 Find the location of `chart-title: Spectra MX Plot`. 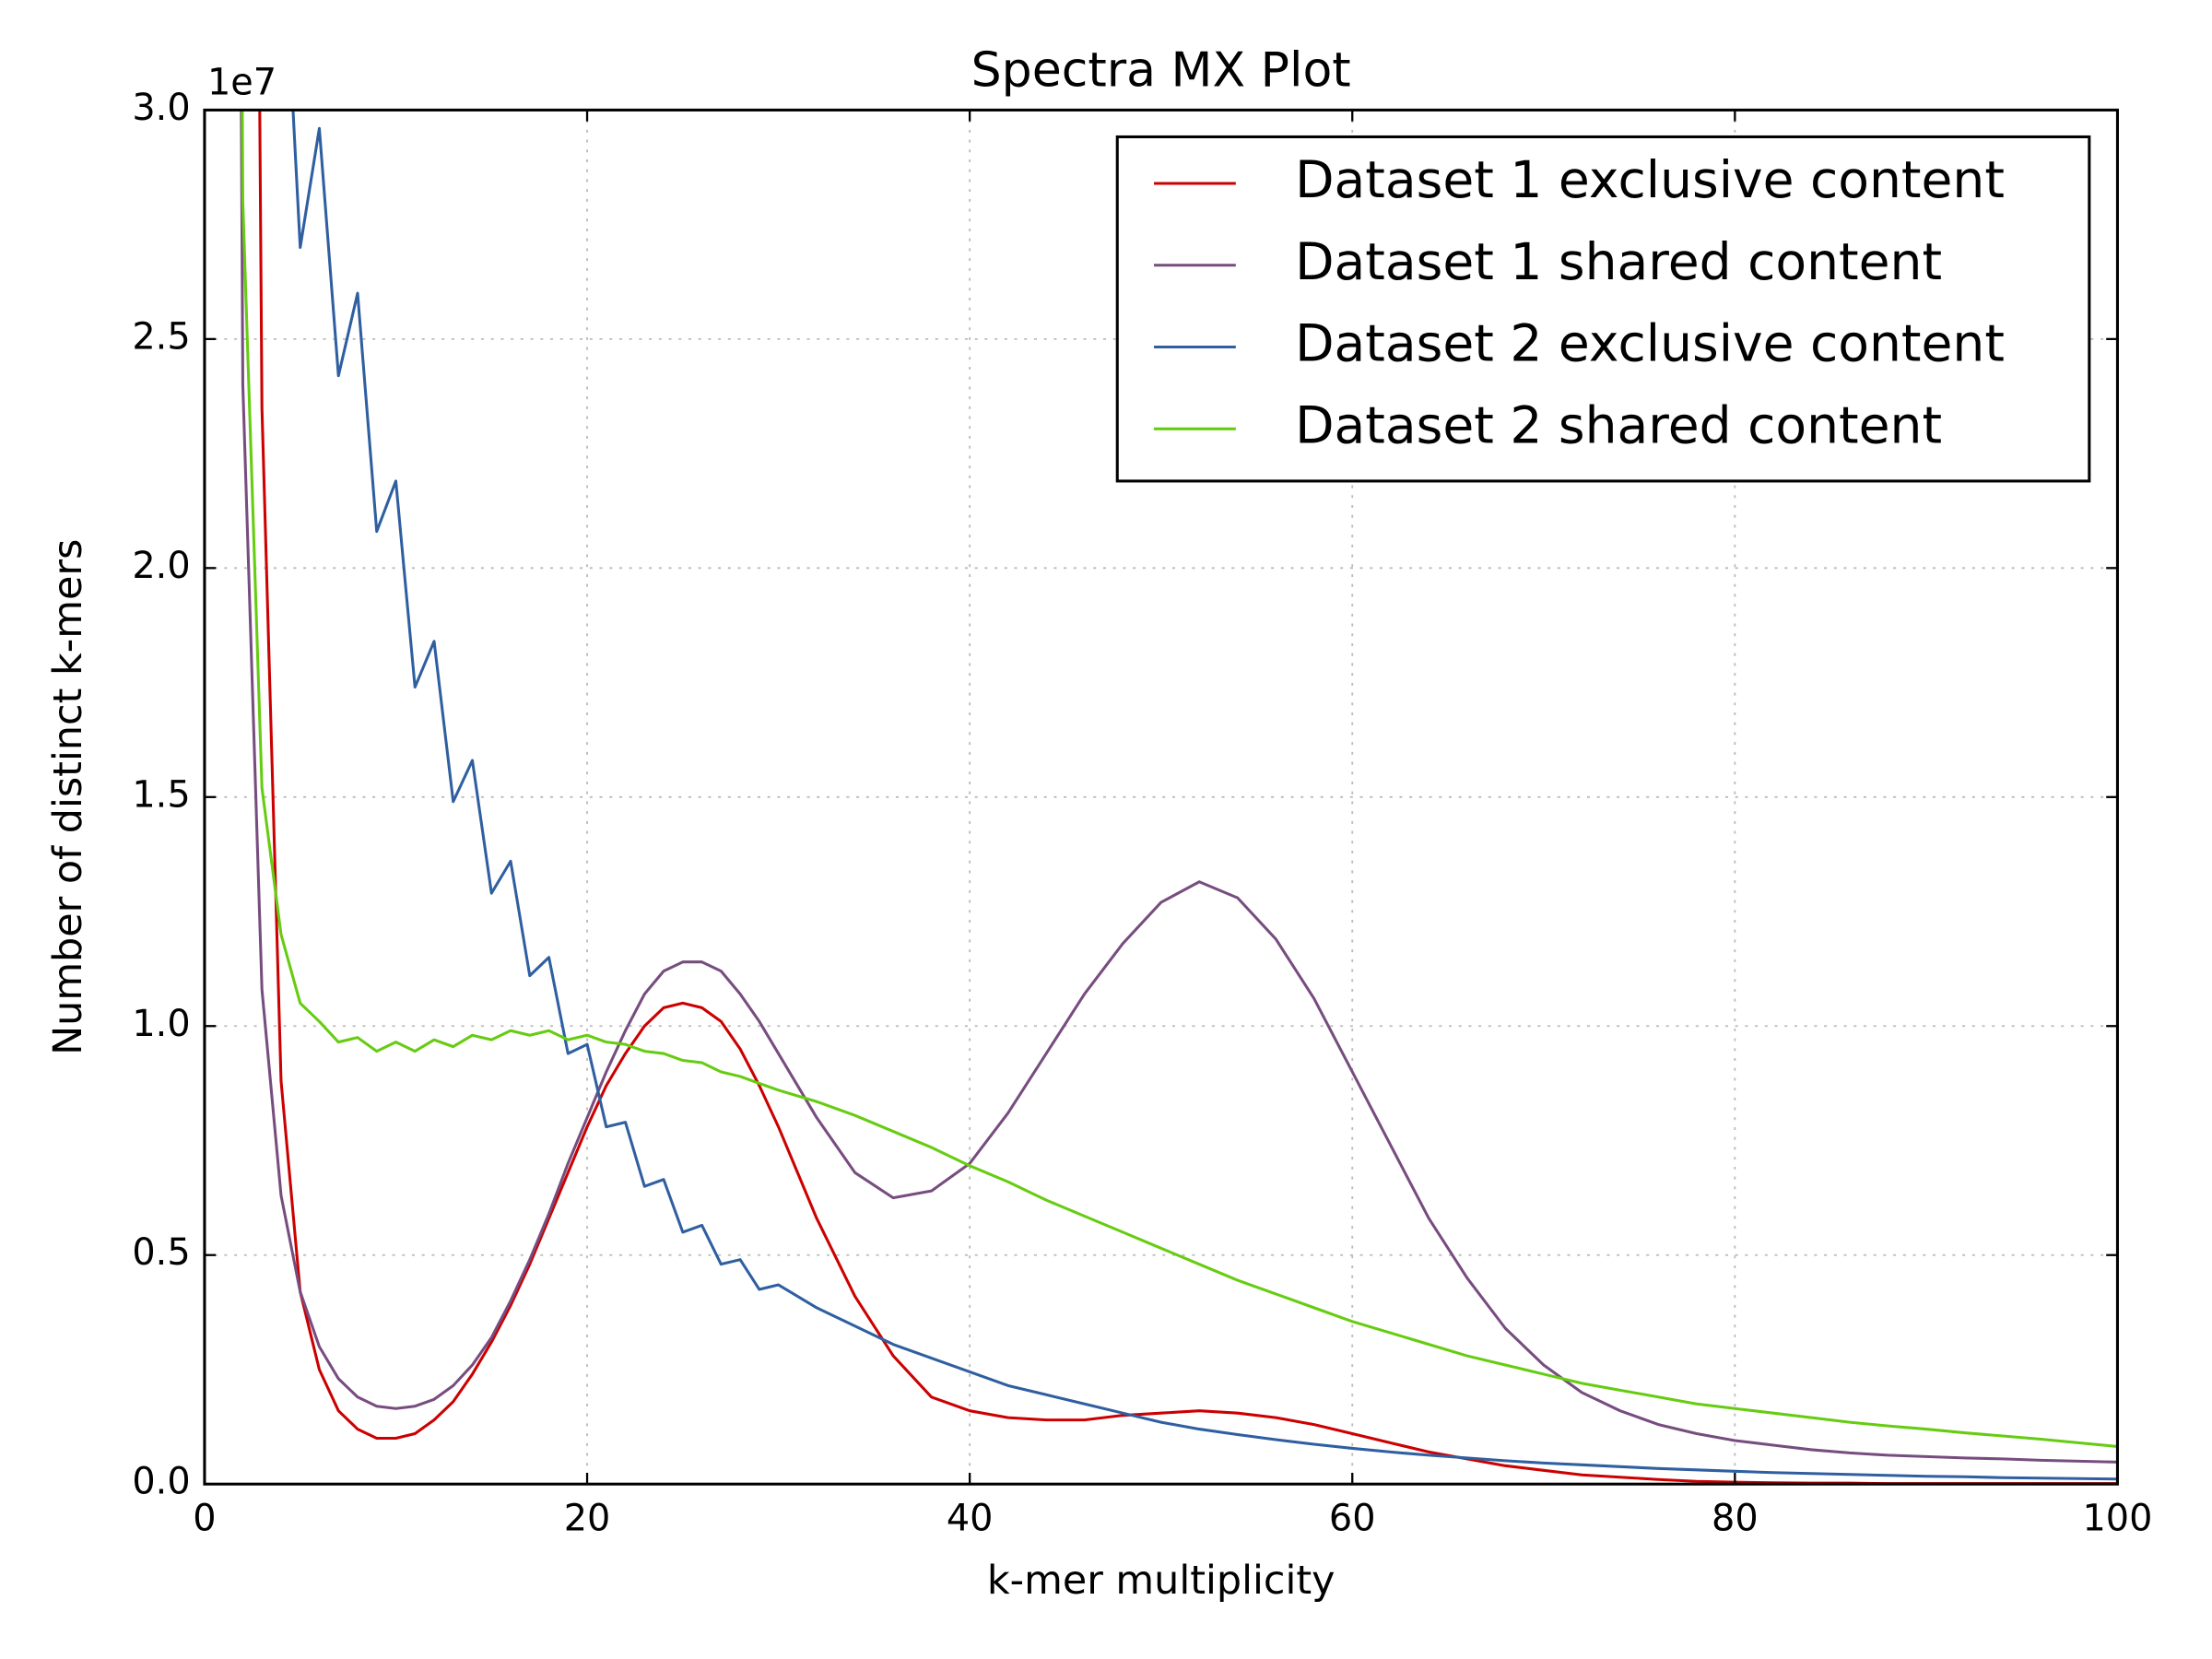

chart-title: Spectra MX Plot is located at coordinates (1161, 71).